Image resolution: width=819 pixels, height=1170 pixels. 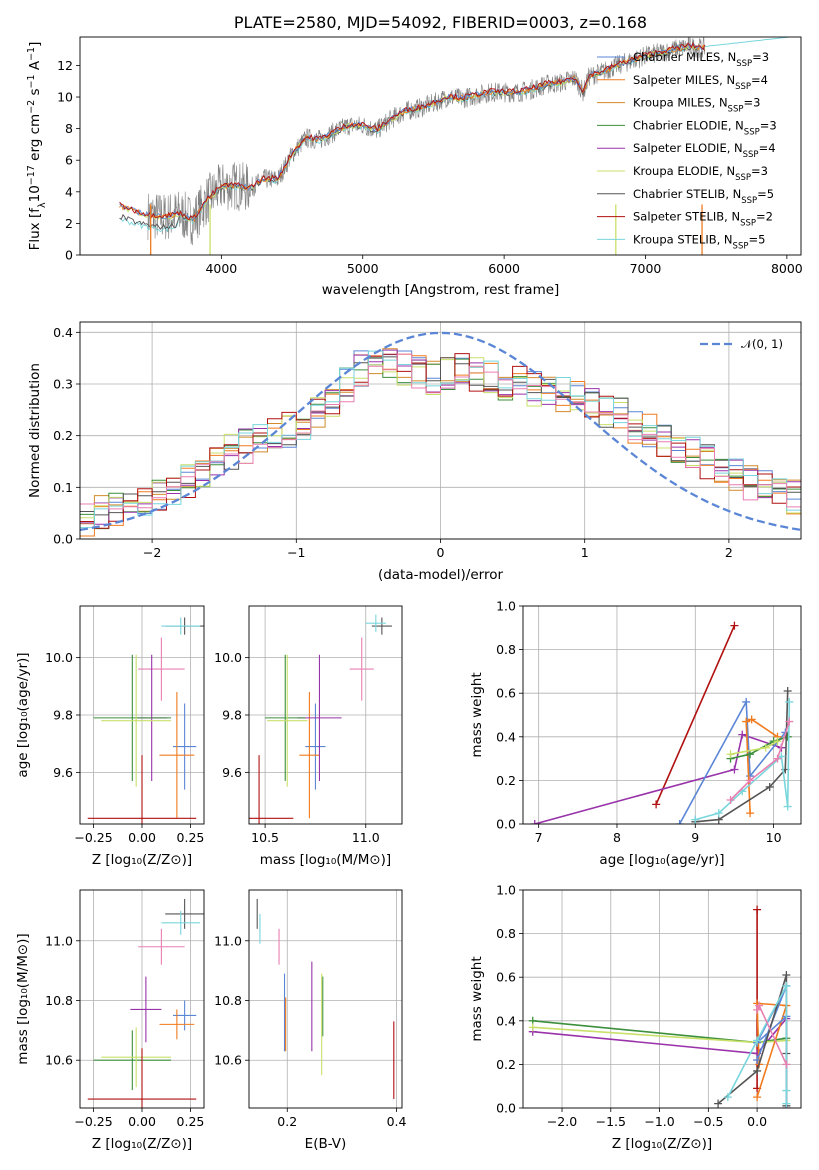 I want to click on x-tick-label: 0.2, so click(x=287, y=1121).